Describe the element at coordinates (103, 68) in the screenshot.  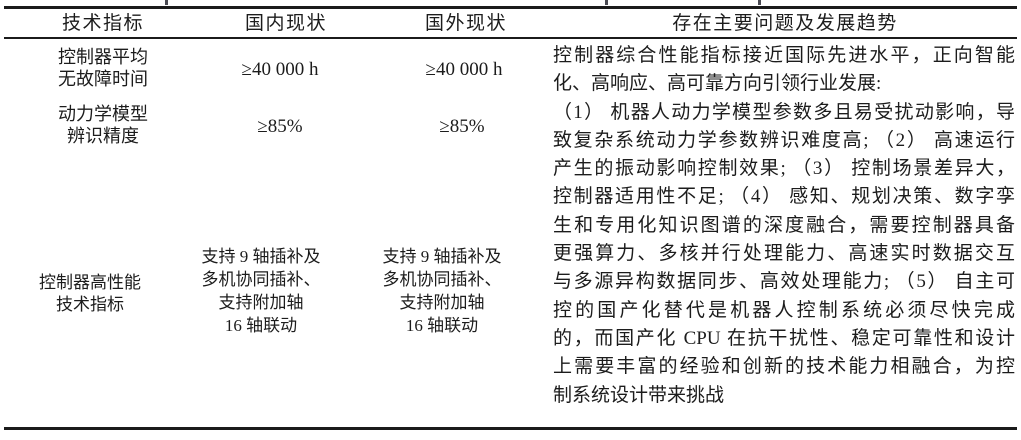
I see `row1-indicator-label: 控制器平均 无故障时间` at that location.